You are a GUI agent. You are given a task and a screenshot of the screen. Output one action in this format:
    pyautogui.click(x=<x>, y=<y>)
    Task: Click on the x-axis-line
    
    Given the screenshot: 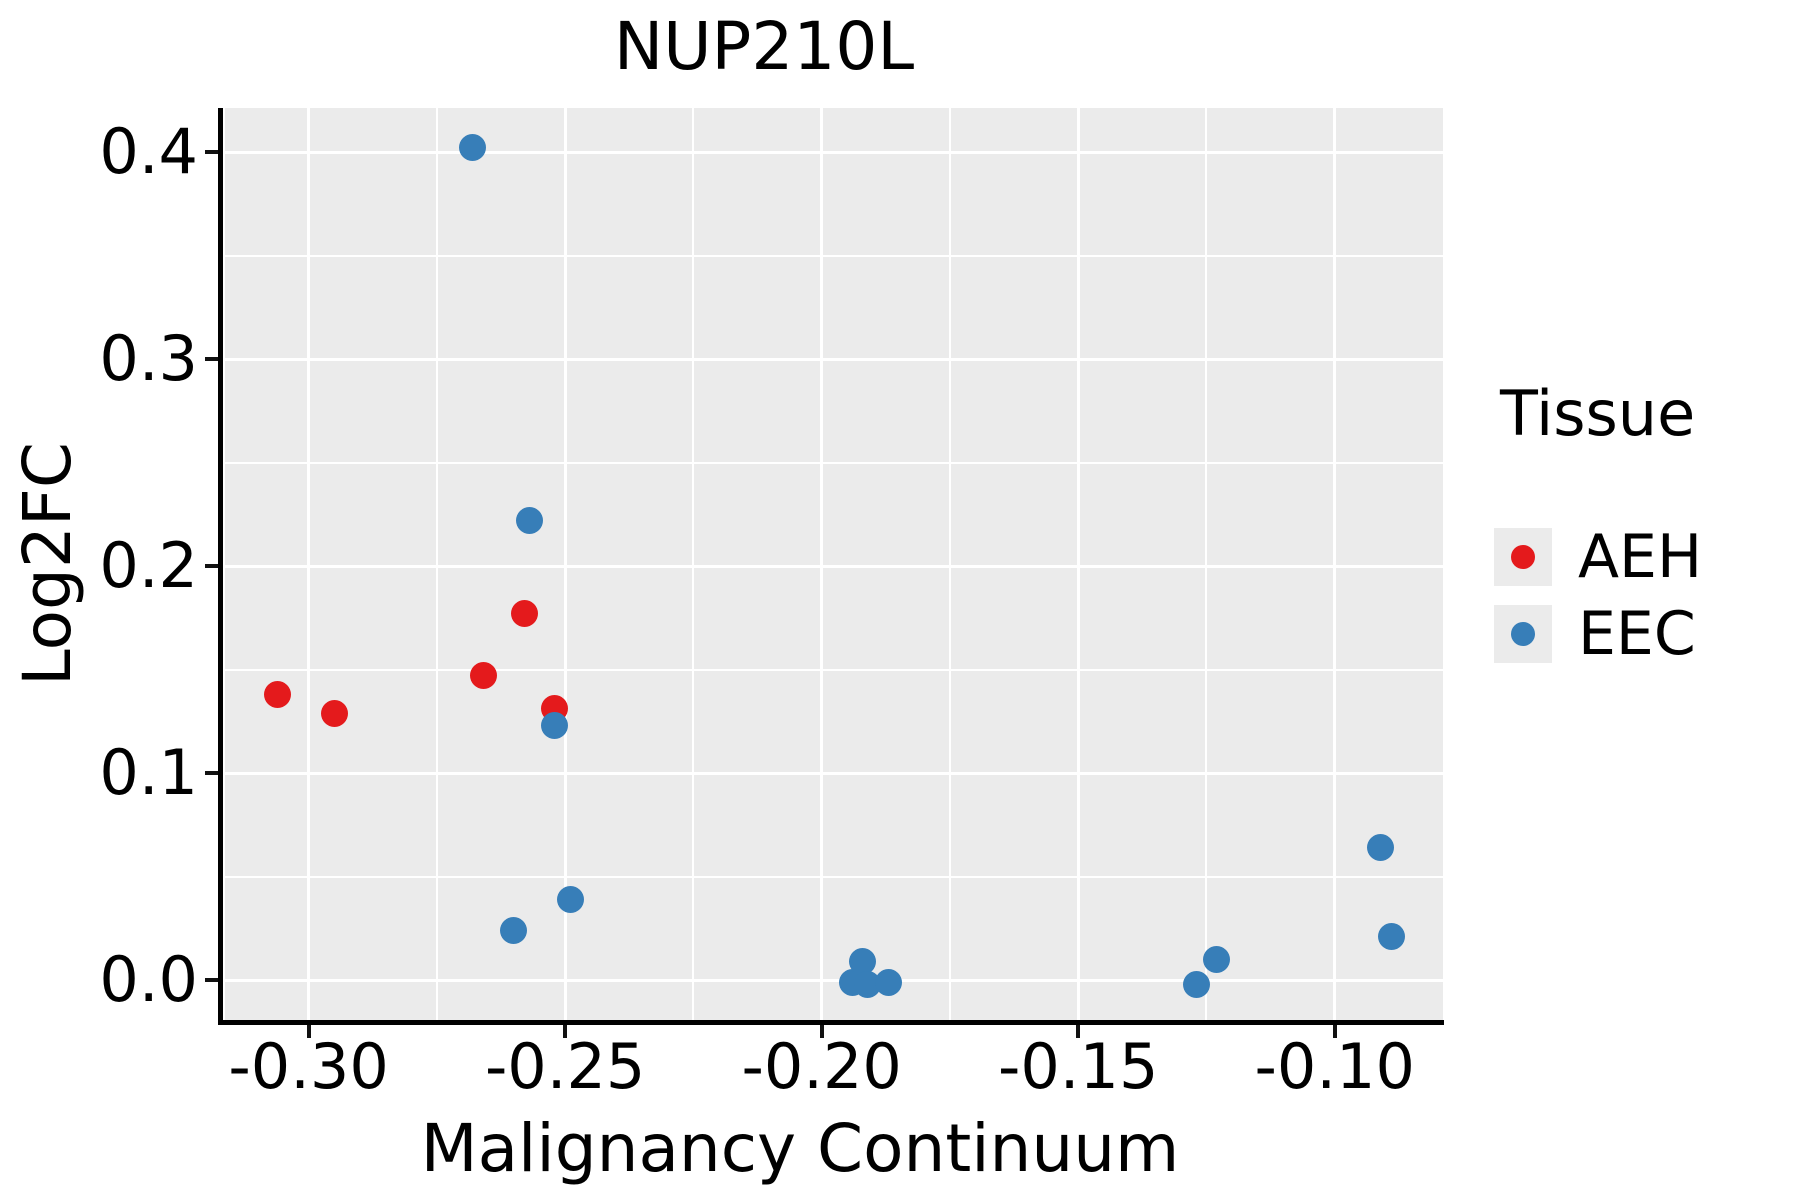 What is the action you would take?
    pyautogui.click(x=831, y=1022)
    